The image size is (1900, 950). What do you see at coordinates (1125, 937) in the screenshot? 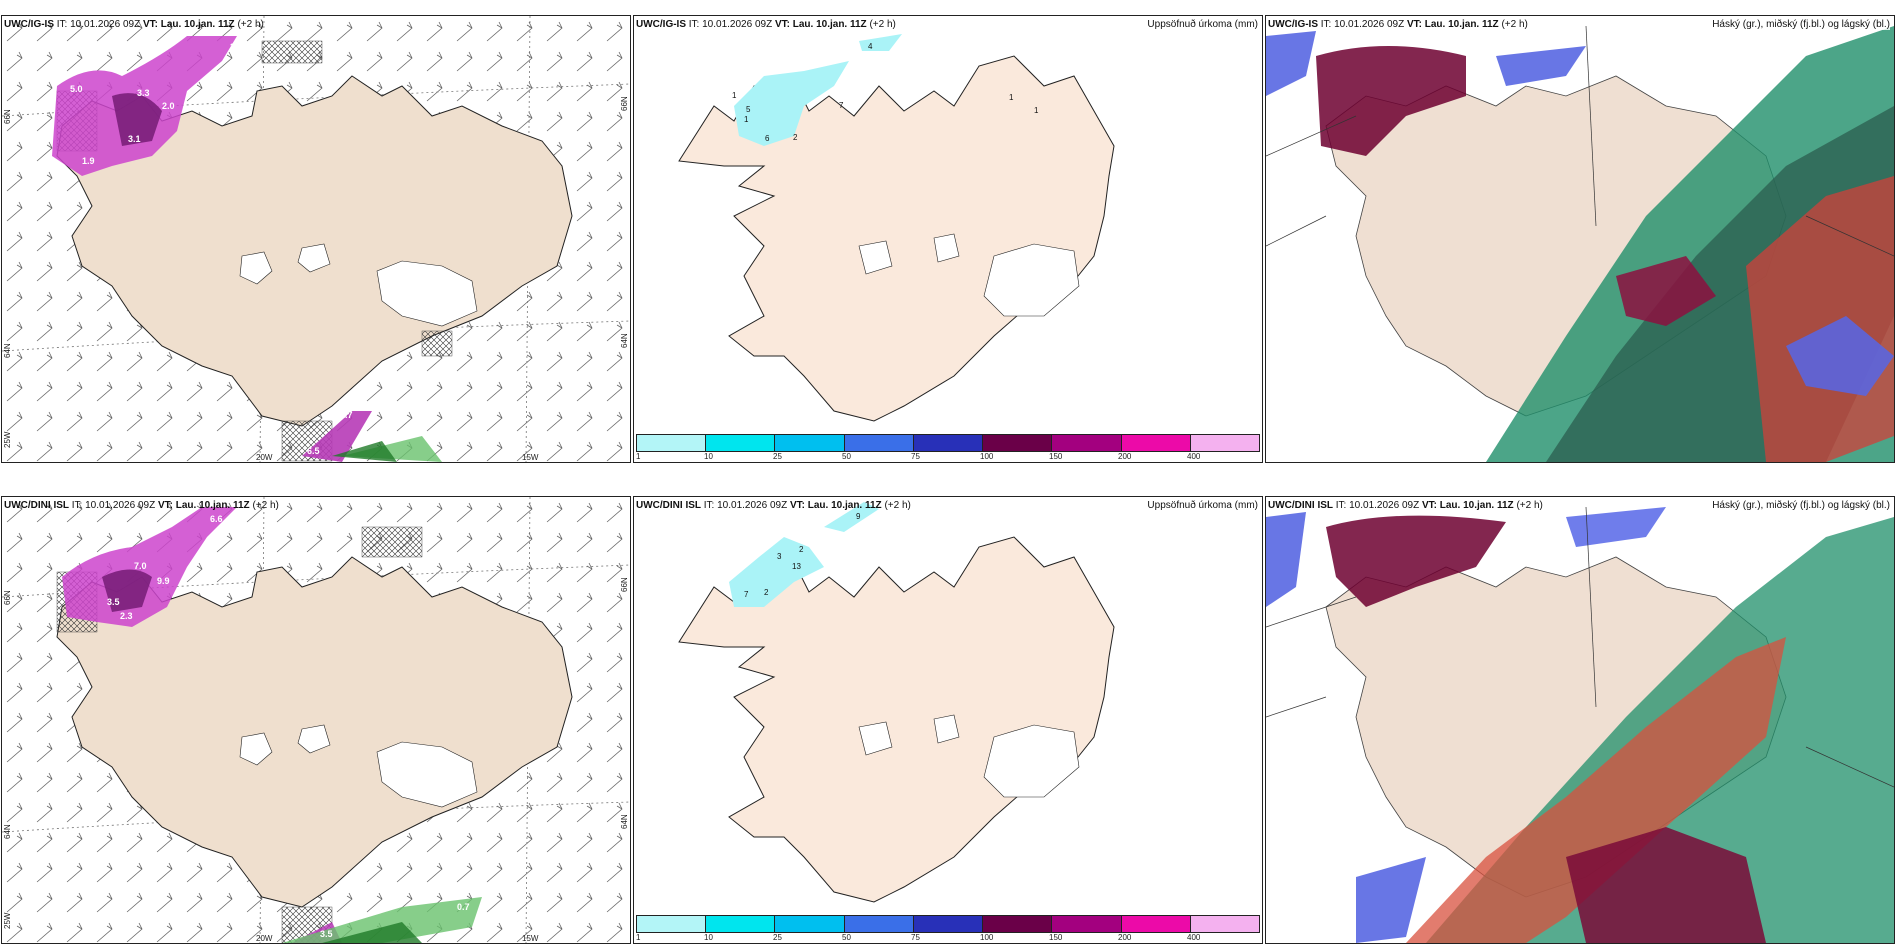
I see `colorbar-label: 200` at bounding box center [1125, 937].